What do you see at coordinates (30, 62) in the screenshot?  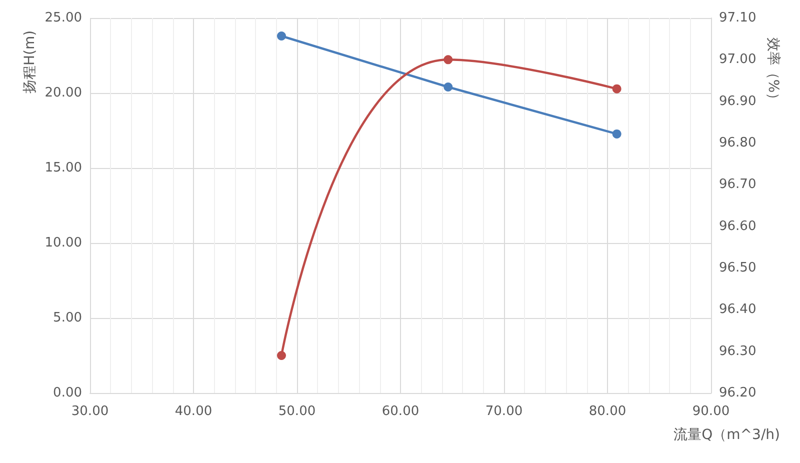 I see `y-axis-title: 扬程H(m)` at bounding box center [30, 62].